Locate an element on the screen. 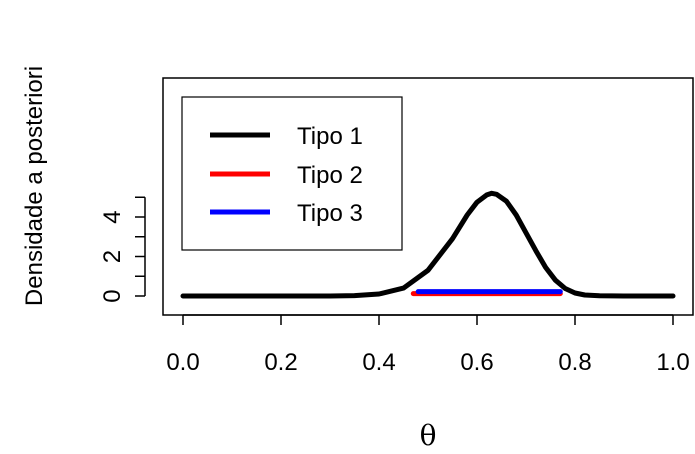 The width and height of the screenshot is (695, 454). y-tick-label: 4 is located at coordinates (112, 216).